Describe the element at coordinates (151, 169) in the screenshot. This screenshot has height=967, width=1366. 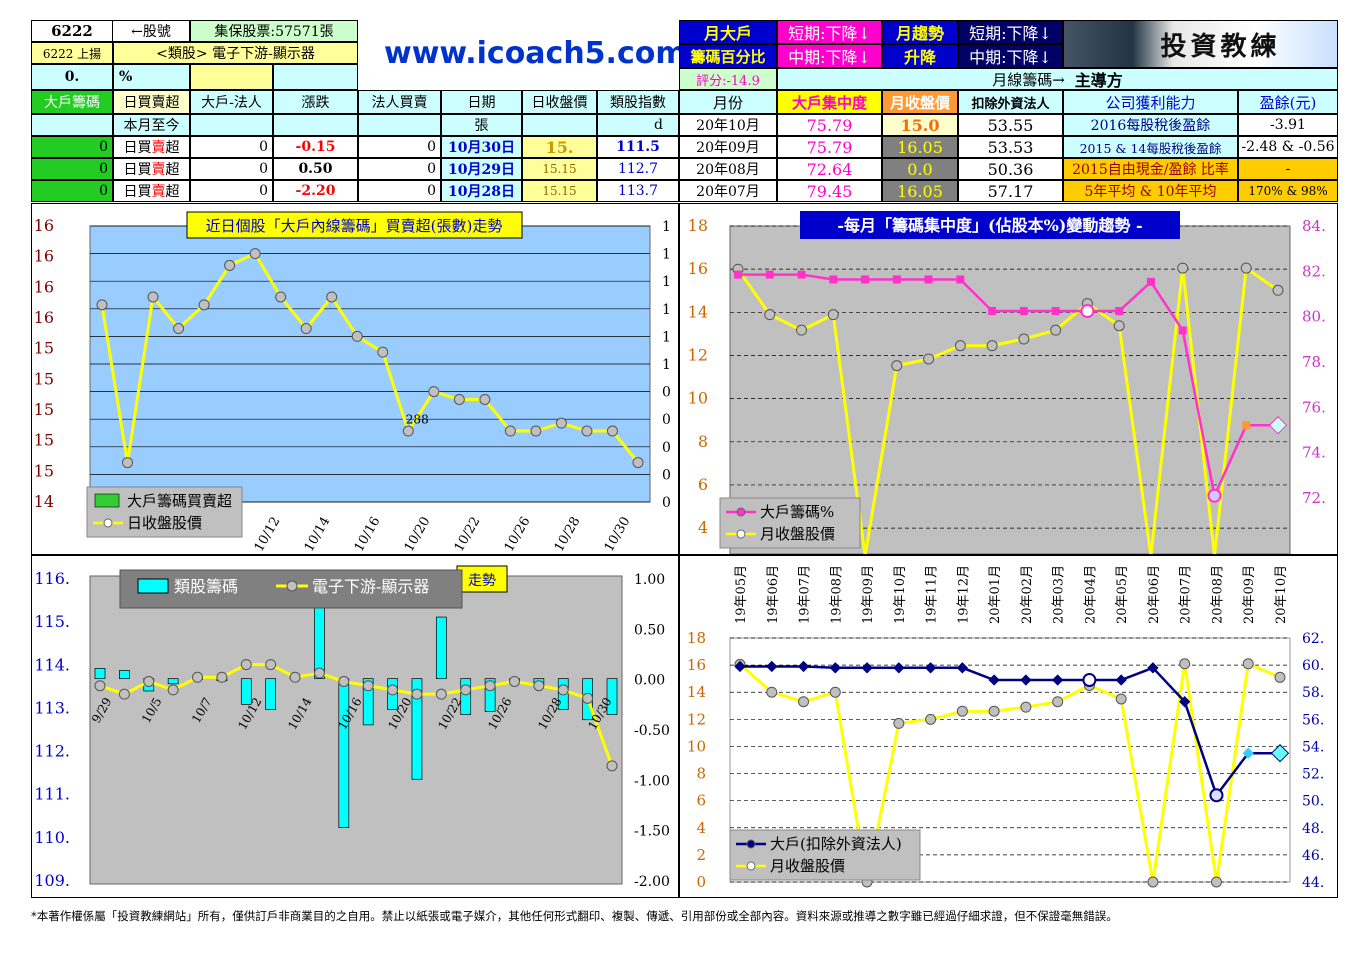
I see `daily-label: 日買賣超` at that location.